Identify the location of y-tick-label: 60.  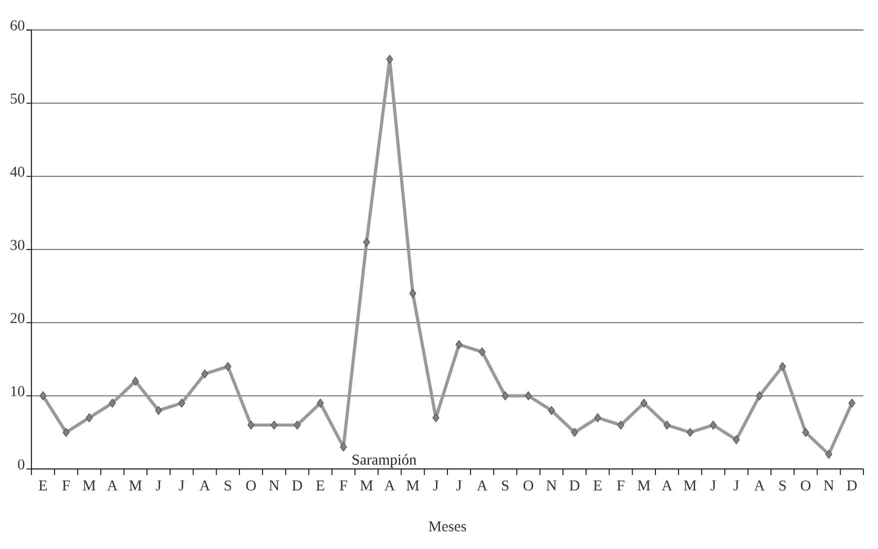
(17, 25).